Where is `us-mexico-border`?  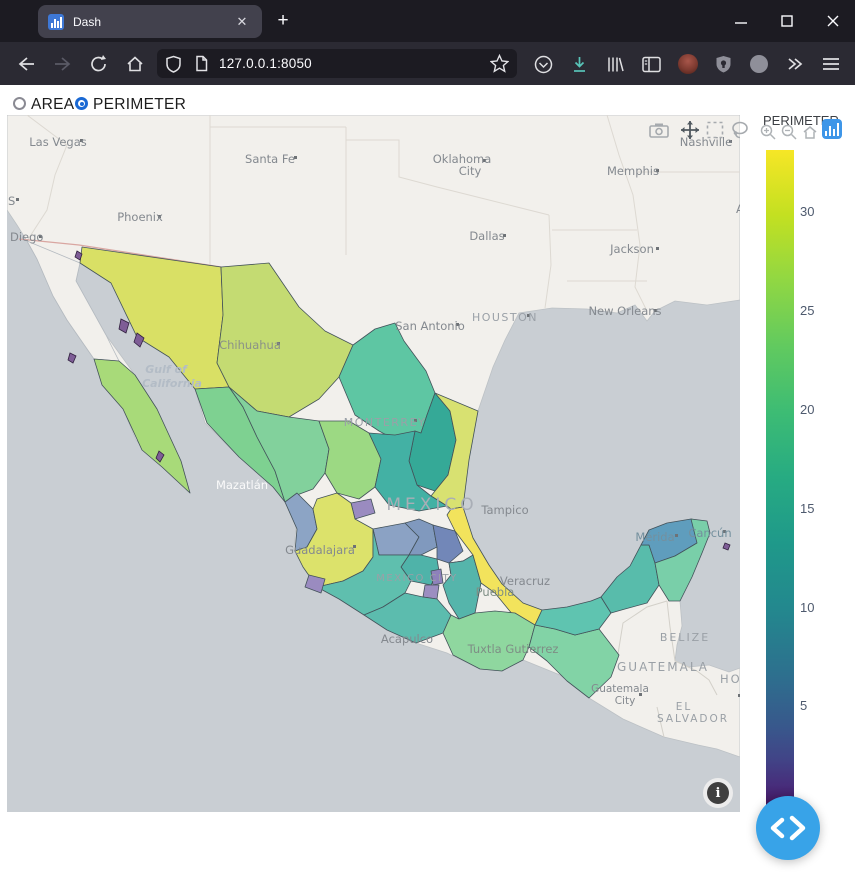
us-mexico-border is located at coordinates (120, 253).